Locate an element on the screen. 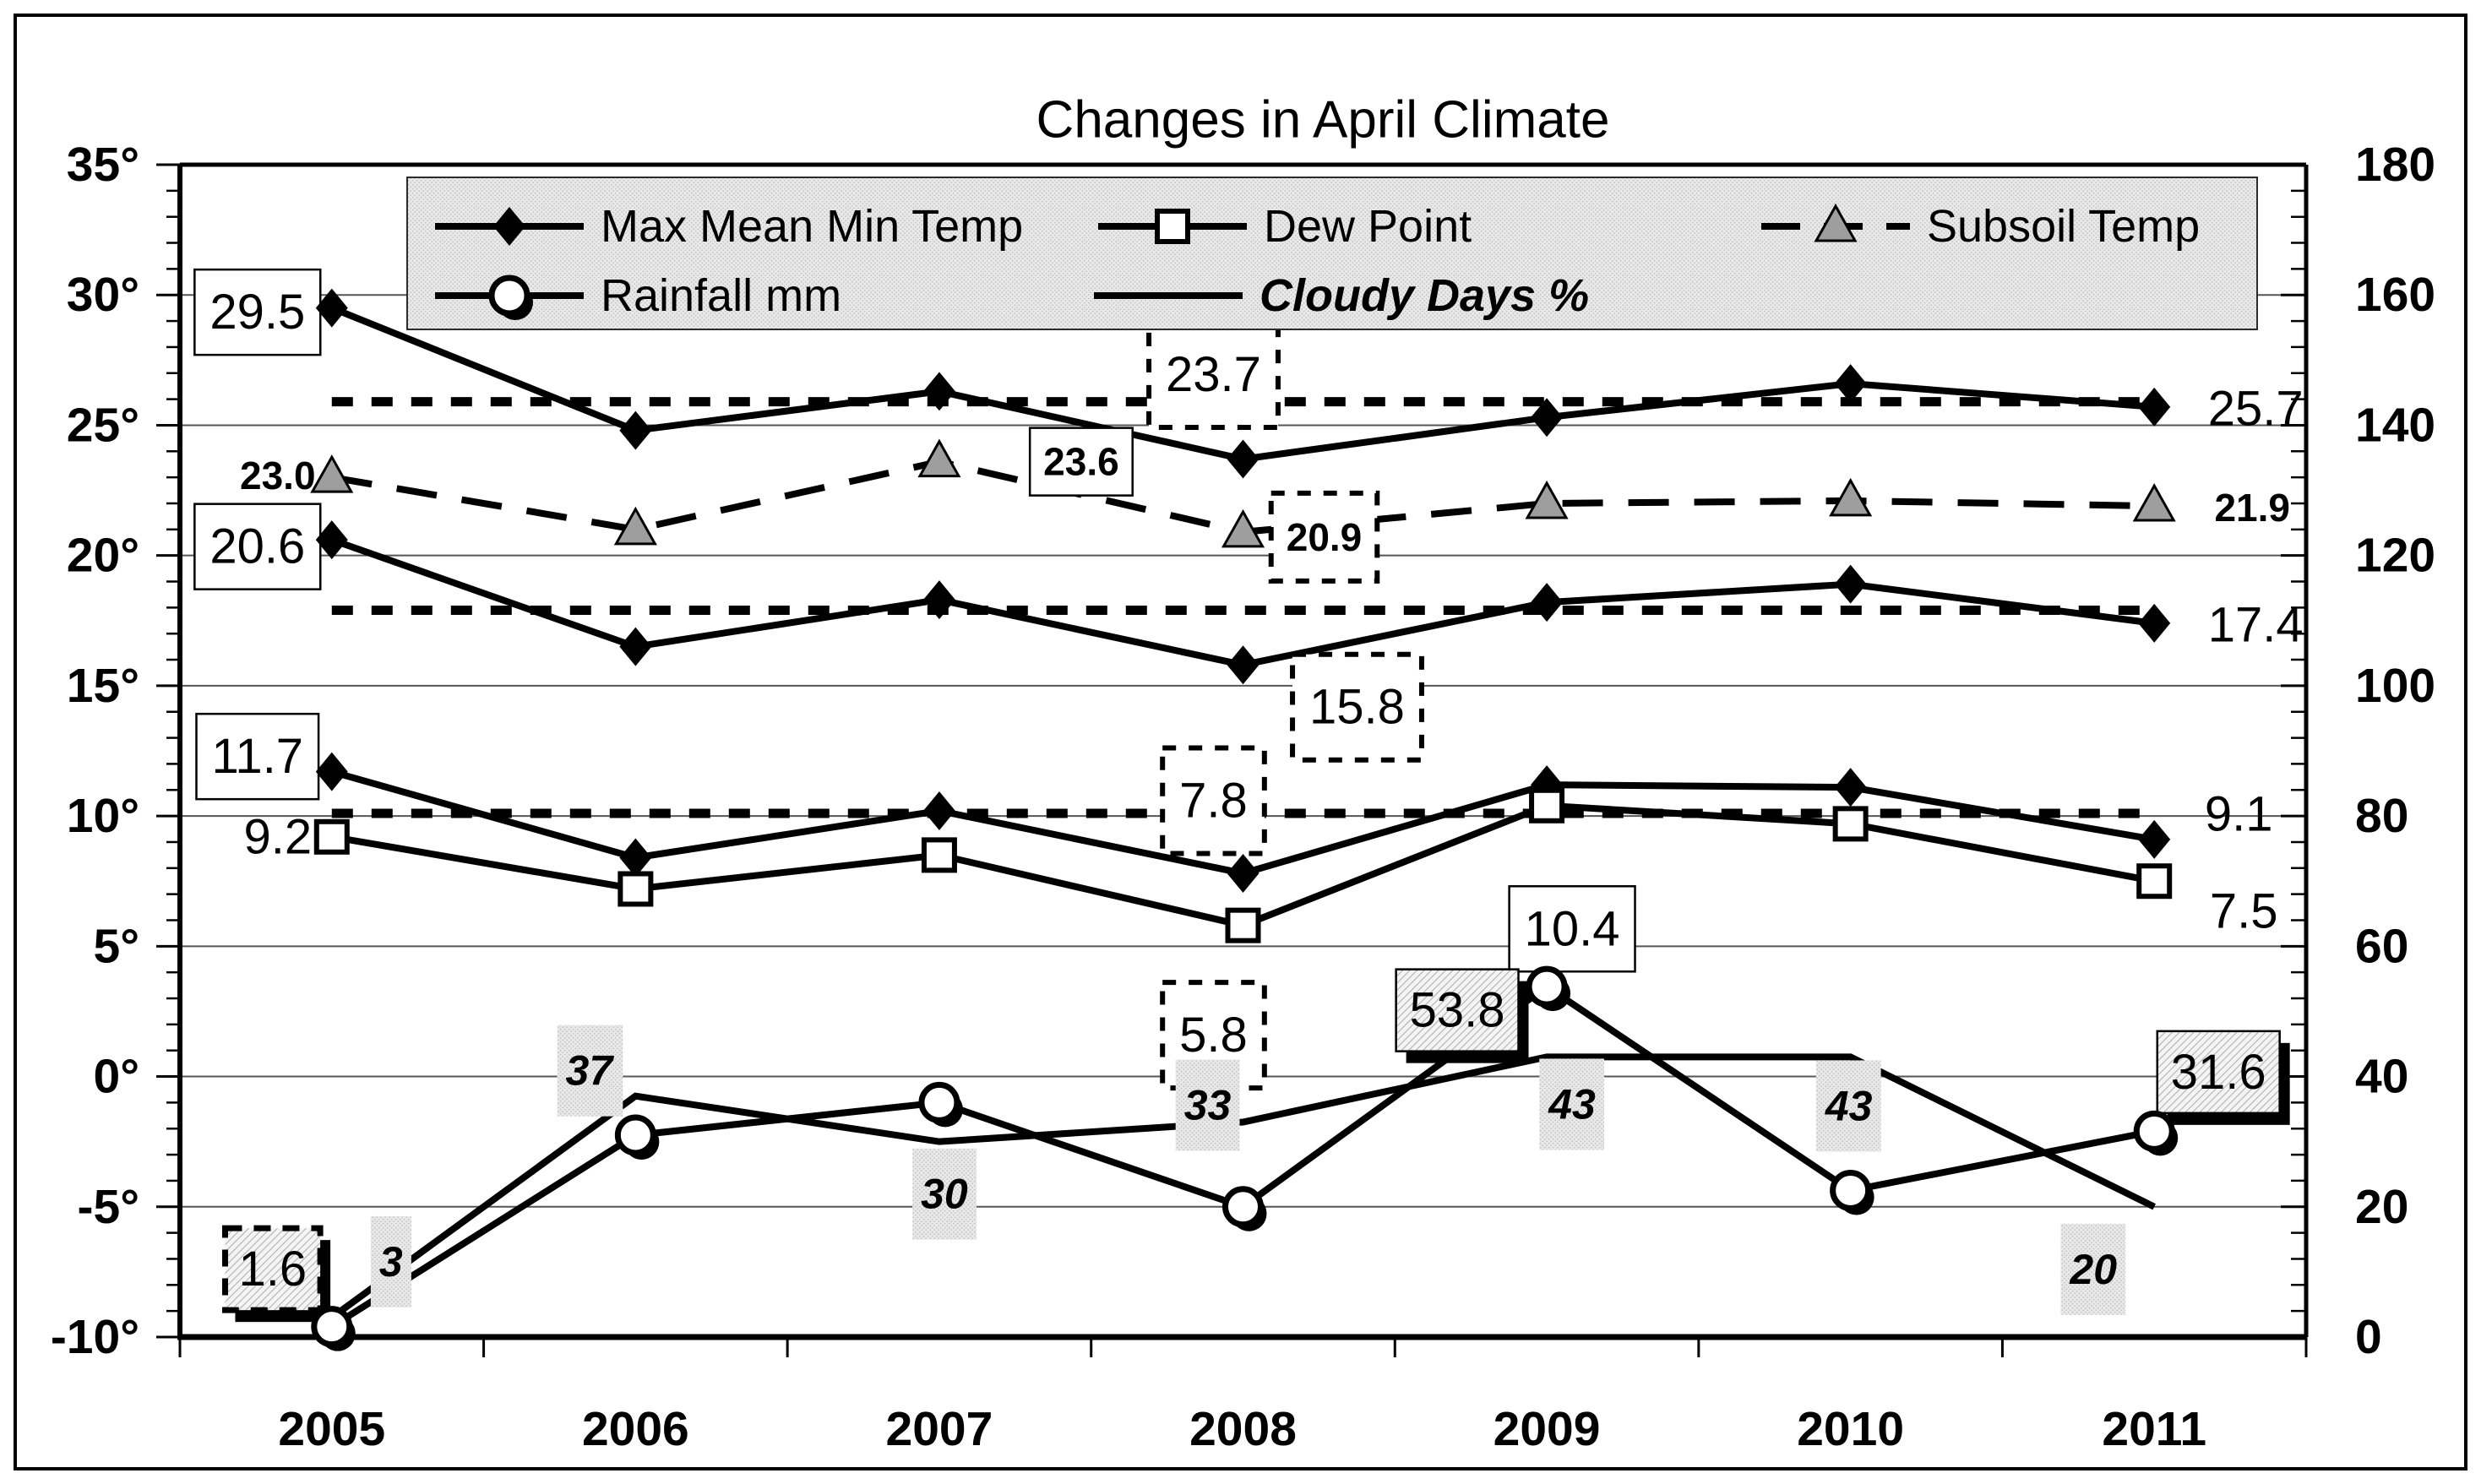 The image size is (2481, 1484). data-label: 11.7 is located at coordinates (257, 756).